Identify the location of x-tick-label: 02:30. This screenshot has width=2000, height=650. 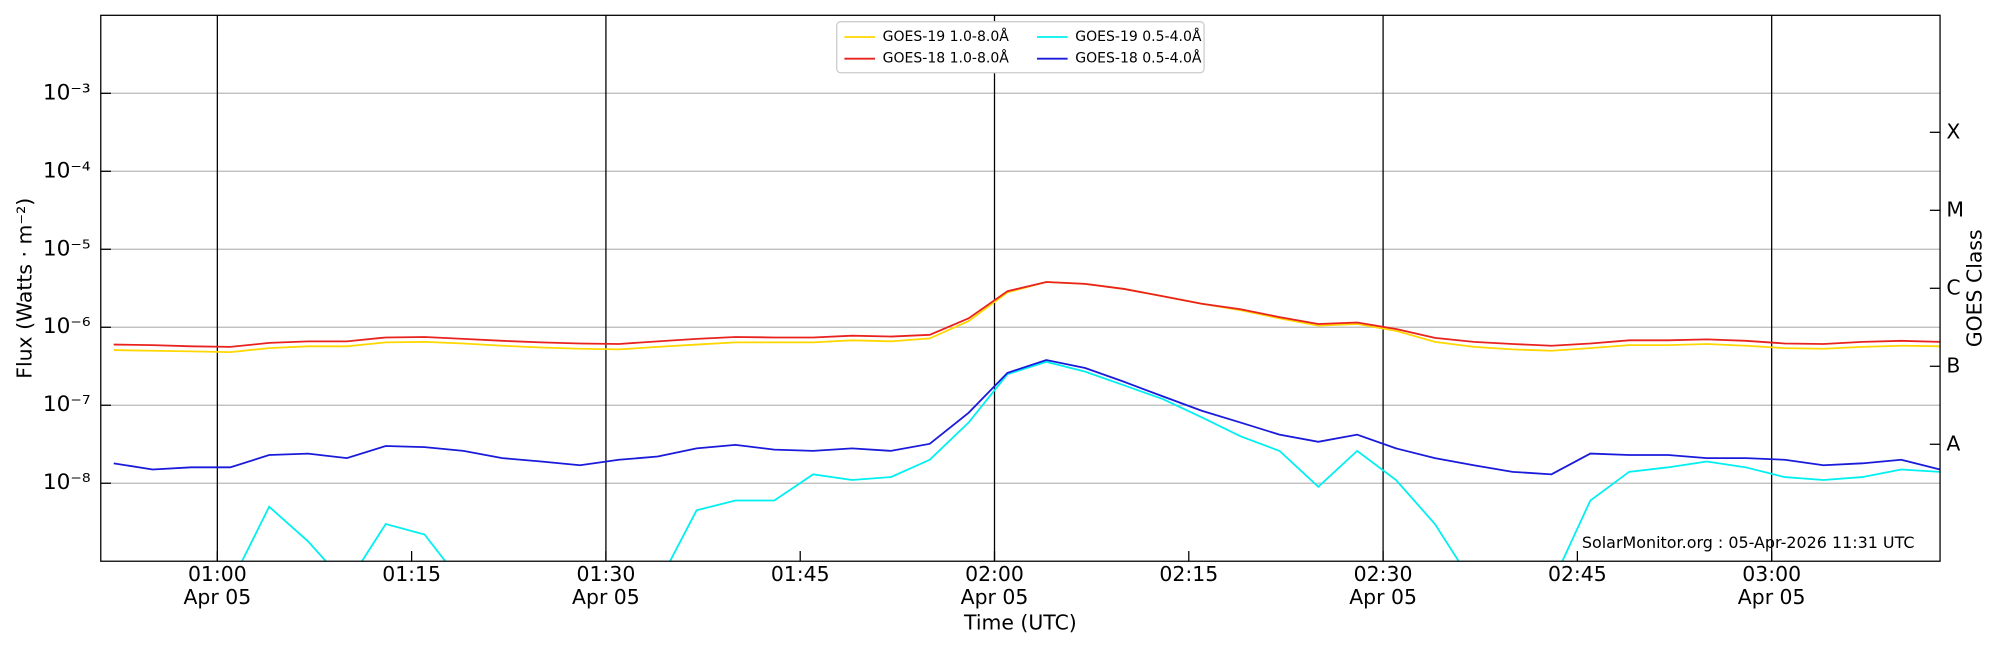
(1383, 574).